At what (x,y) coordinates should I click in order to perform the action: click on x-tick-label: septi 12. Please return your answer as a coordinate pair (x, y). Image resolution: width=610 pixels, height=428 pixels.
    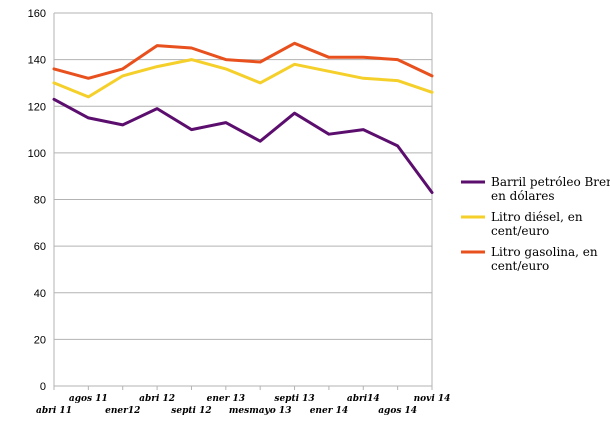
    Looking at the image, I should click on (191, 411).